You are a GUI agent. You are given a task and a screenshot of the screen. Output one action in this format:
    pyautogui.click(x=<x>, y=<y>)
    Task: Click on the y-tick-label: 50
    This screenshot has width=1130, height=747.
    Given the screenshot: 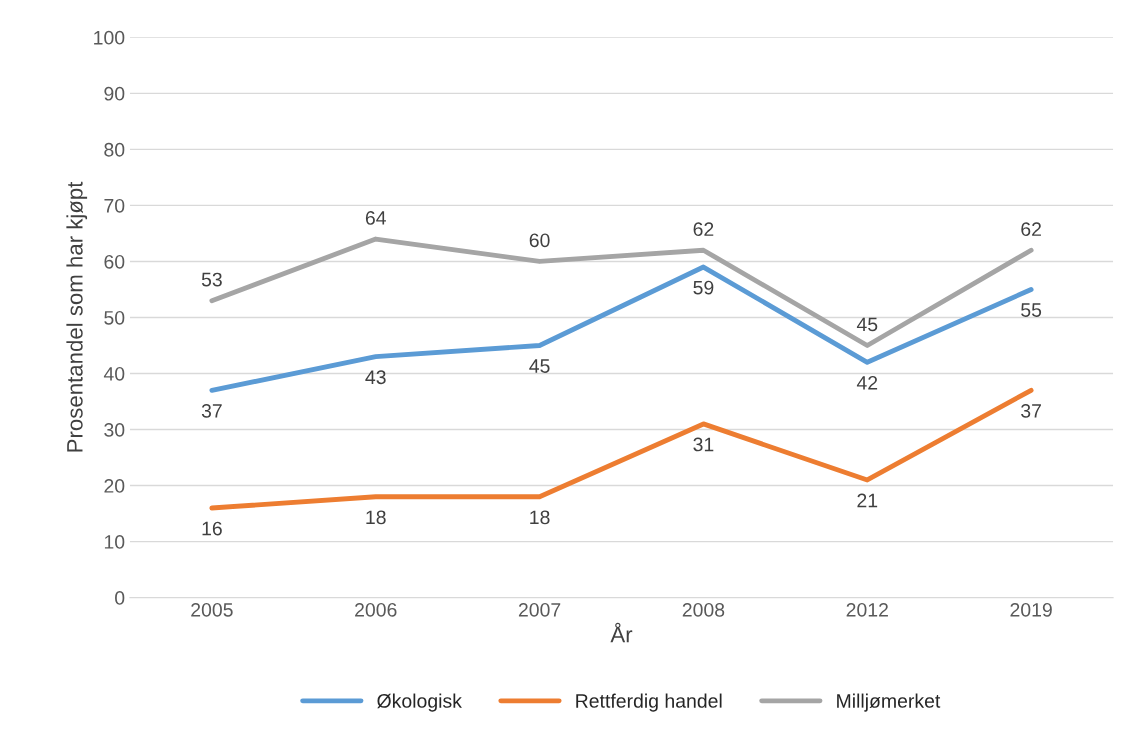 What is the action you would take?
    pyautogui.click(x=114, y=317)
    